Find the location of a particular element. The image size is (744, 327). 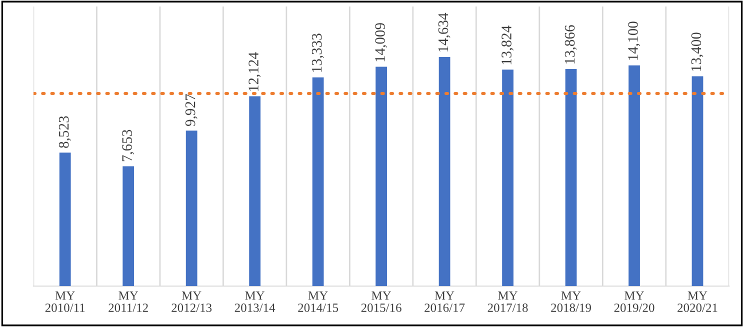

x-tick-label: MY 2014/15 is located at coordinates (318, 301).